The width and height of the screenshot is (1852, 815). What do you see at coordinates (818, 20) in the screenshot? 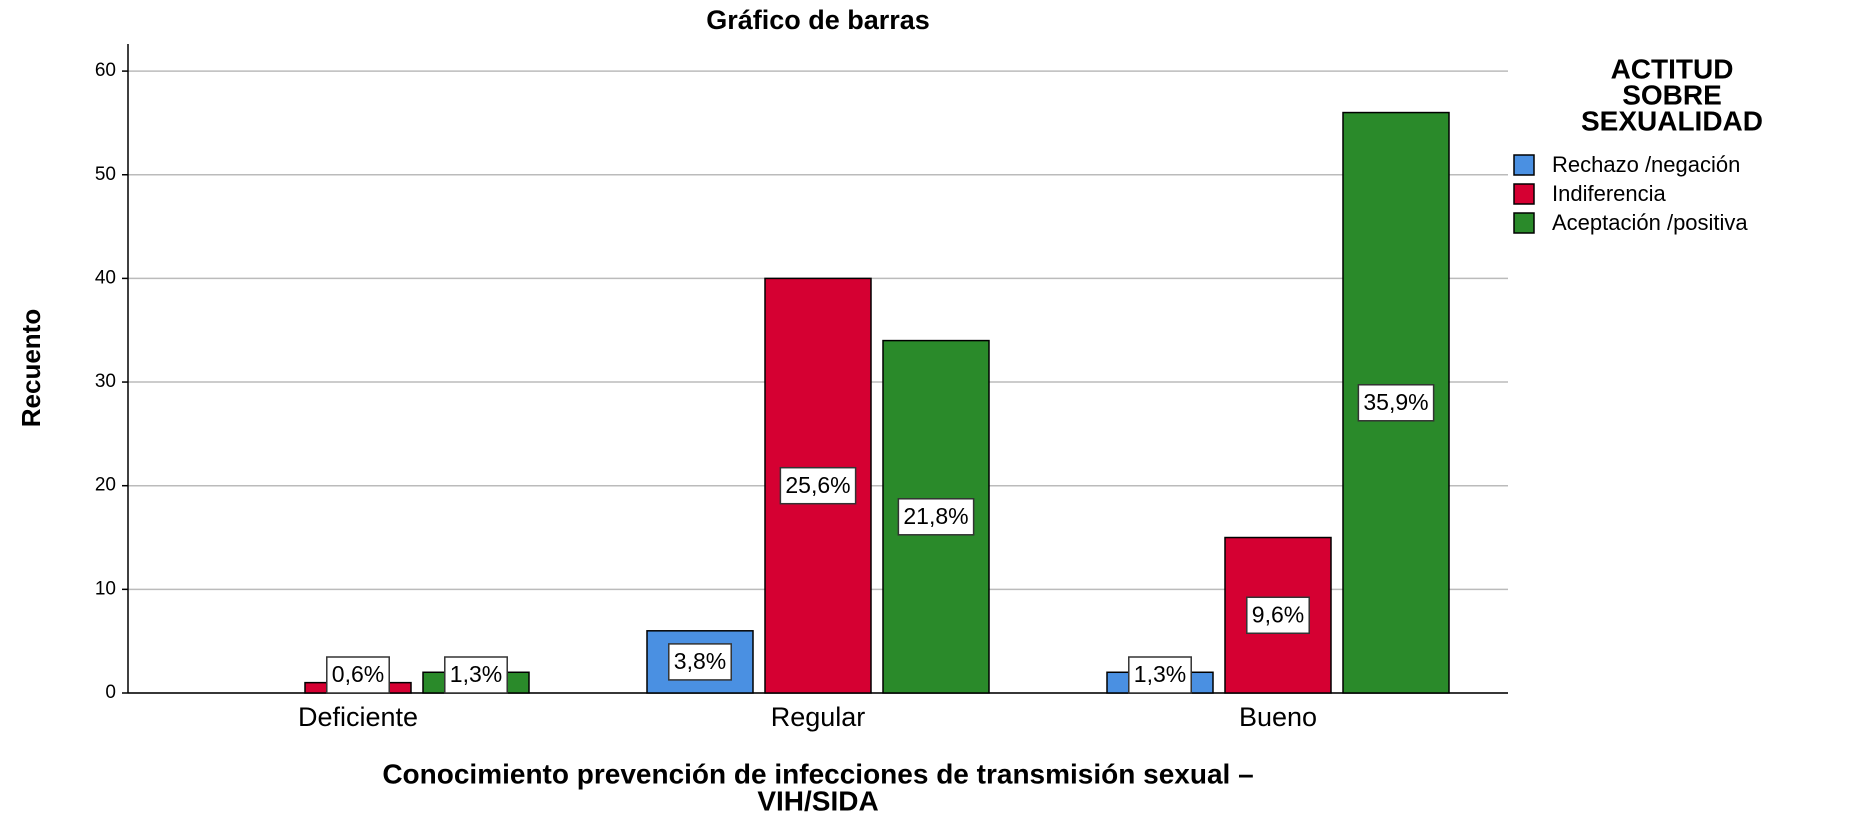
I see `chart-title: Gráfico de barras` at bounding box center [818, 20].